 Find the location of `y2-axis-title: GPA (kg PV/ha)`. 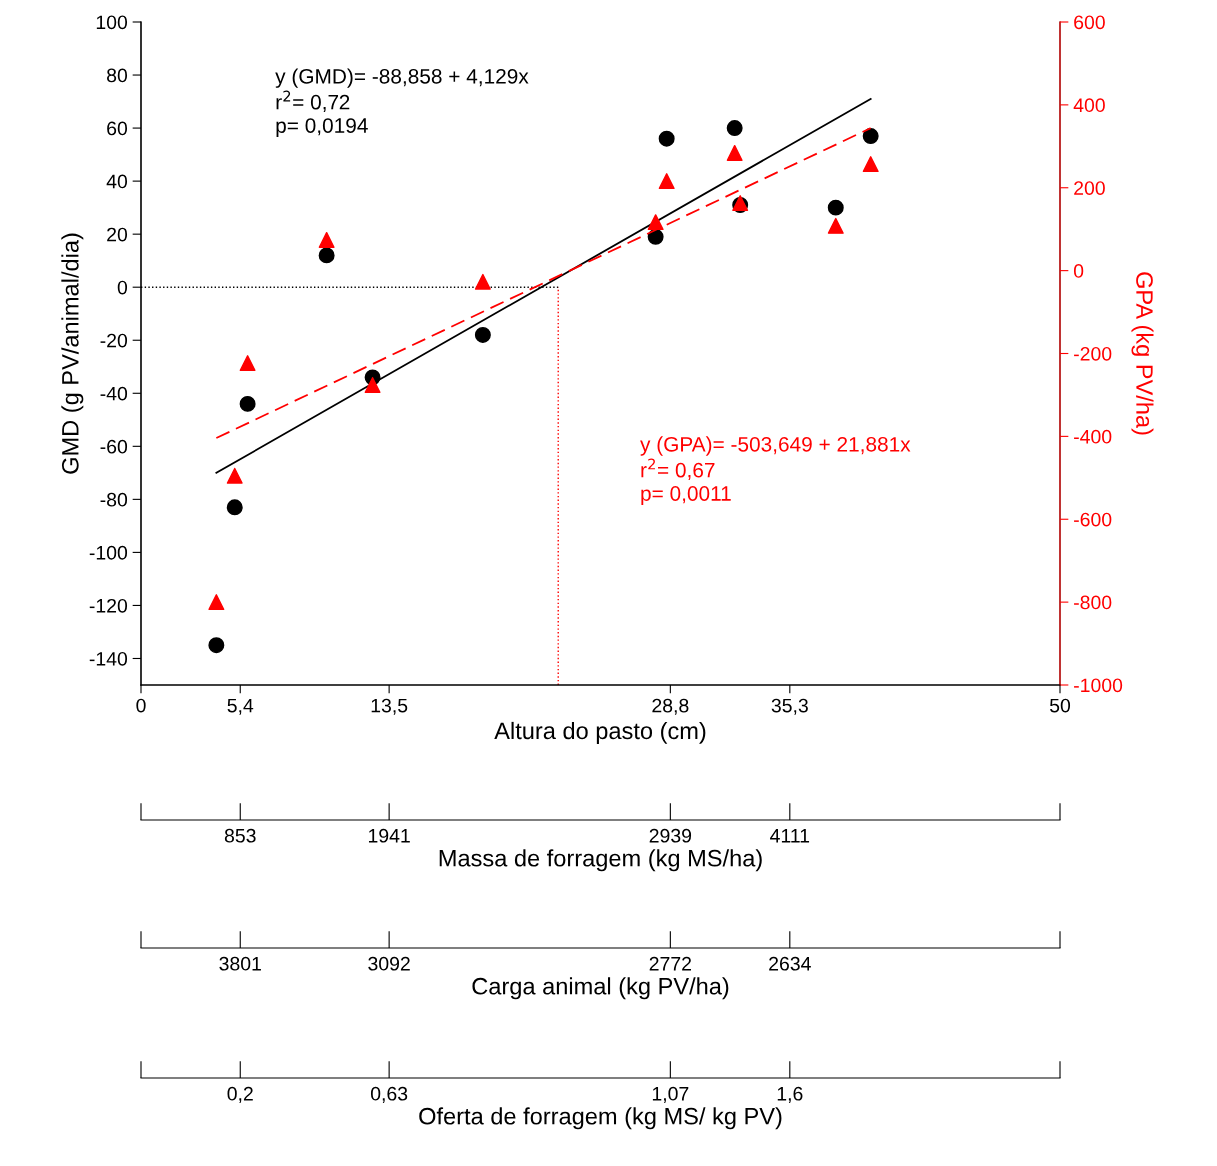

y2-axis-title: GPA (kg PV/ha) is located at coordinates (1142, 353).